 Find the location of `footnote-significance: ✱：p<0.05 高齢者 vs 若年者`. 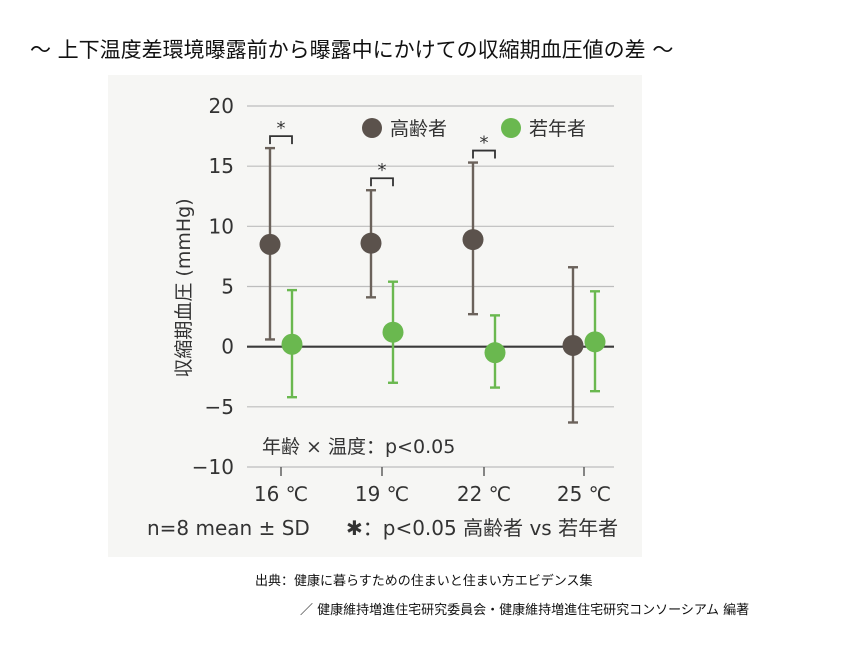

footnote-significance: ✱：p<0.05 高齢者 vs 若年者 is located at coordinates (482, 528).